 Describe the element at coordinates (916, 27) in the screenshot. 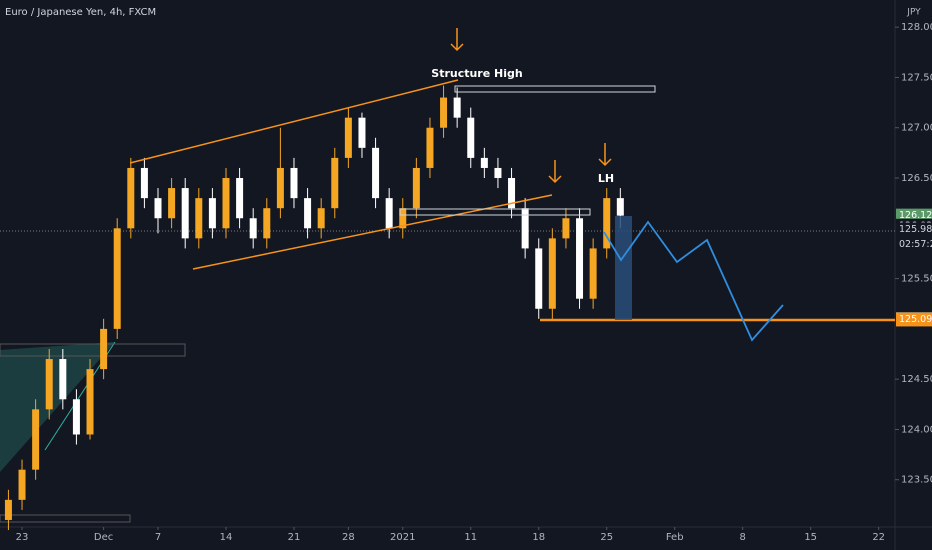

I see `y-tick-label: 128.000` at that location.